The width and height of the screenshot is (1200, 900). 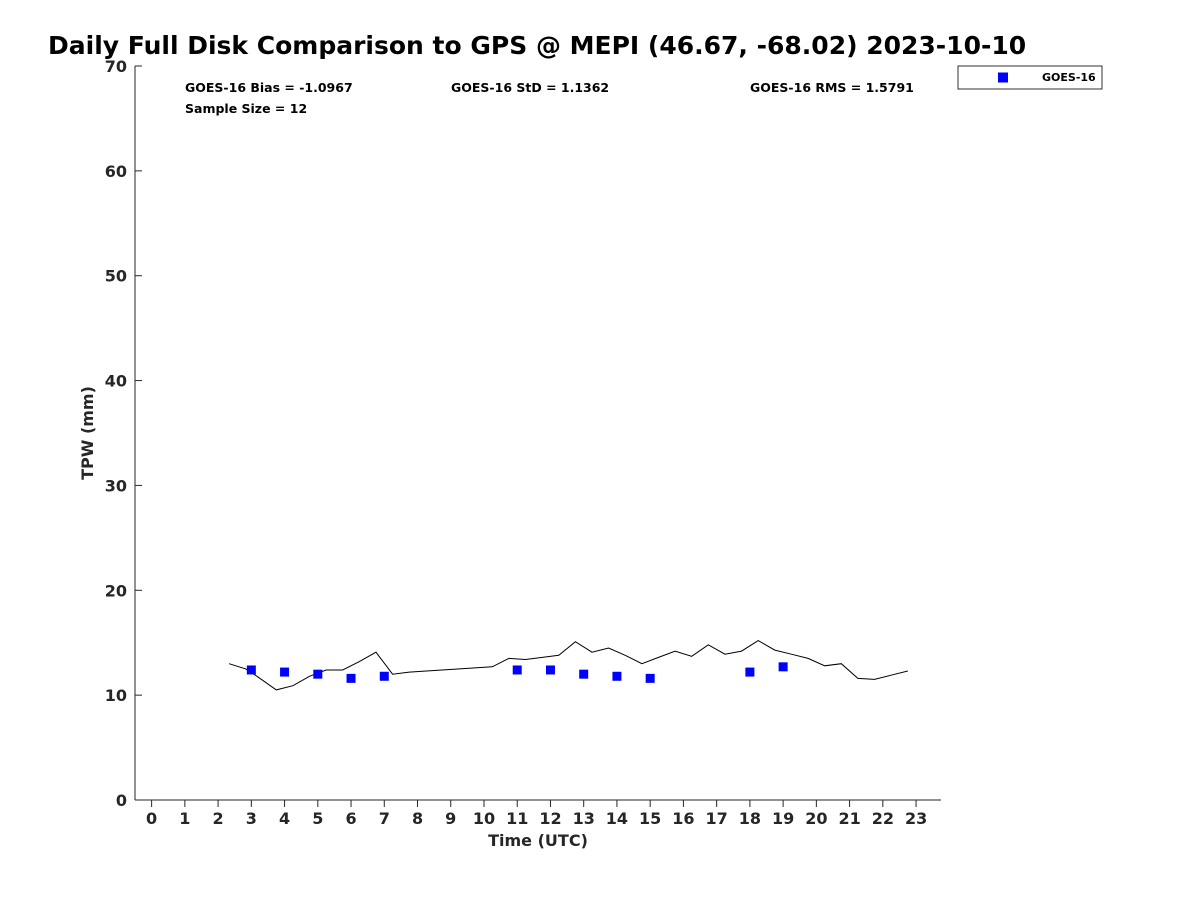 What do you see at coordinates (384, 818) in the screenshot?
I see `x-tick-label: 7` at bounding box center [384, 818].